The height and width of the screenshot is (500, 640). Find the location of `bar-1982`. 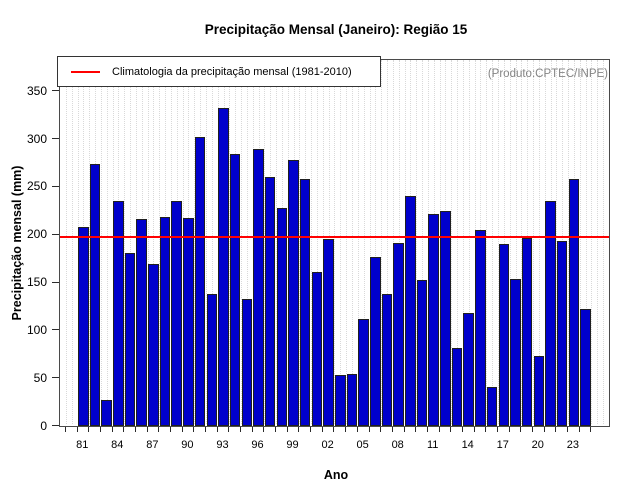

bar-1982 is located at coordinates (95, 294).